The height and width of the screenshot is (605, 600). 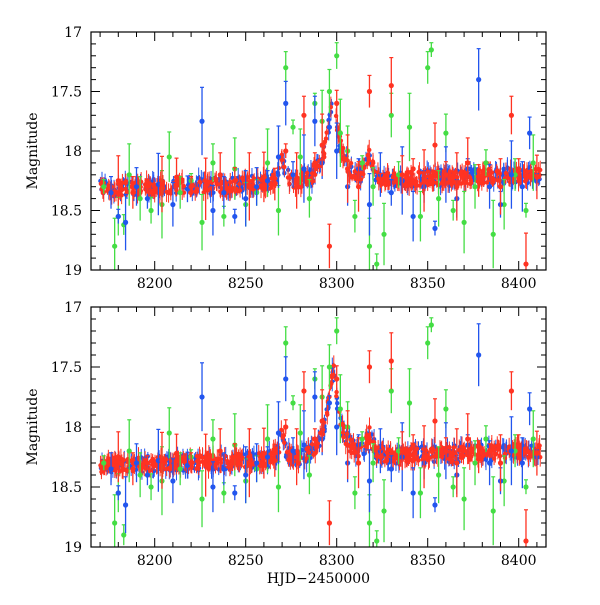 I want to click on x-tick-label: 8400, so click(x=519, y=284).